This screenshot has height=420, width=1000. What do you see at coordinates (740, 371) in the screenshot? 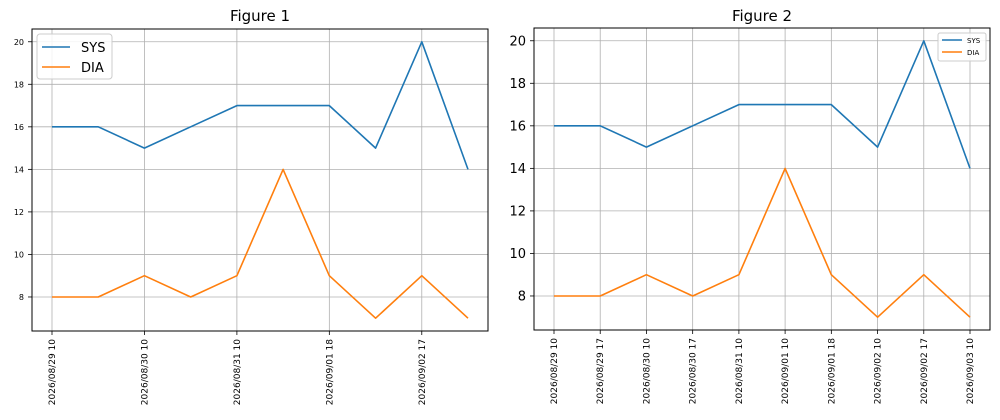
I see `chart-2-xtick-label: 2026/08/31 10` at bounding box center [740, 371].